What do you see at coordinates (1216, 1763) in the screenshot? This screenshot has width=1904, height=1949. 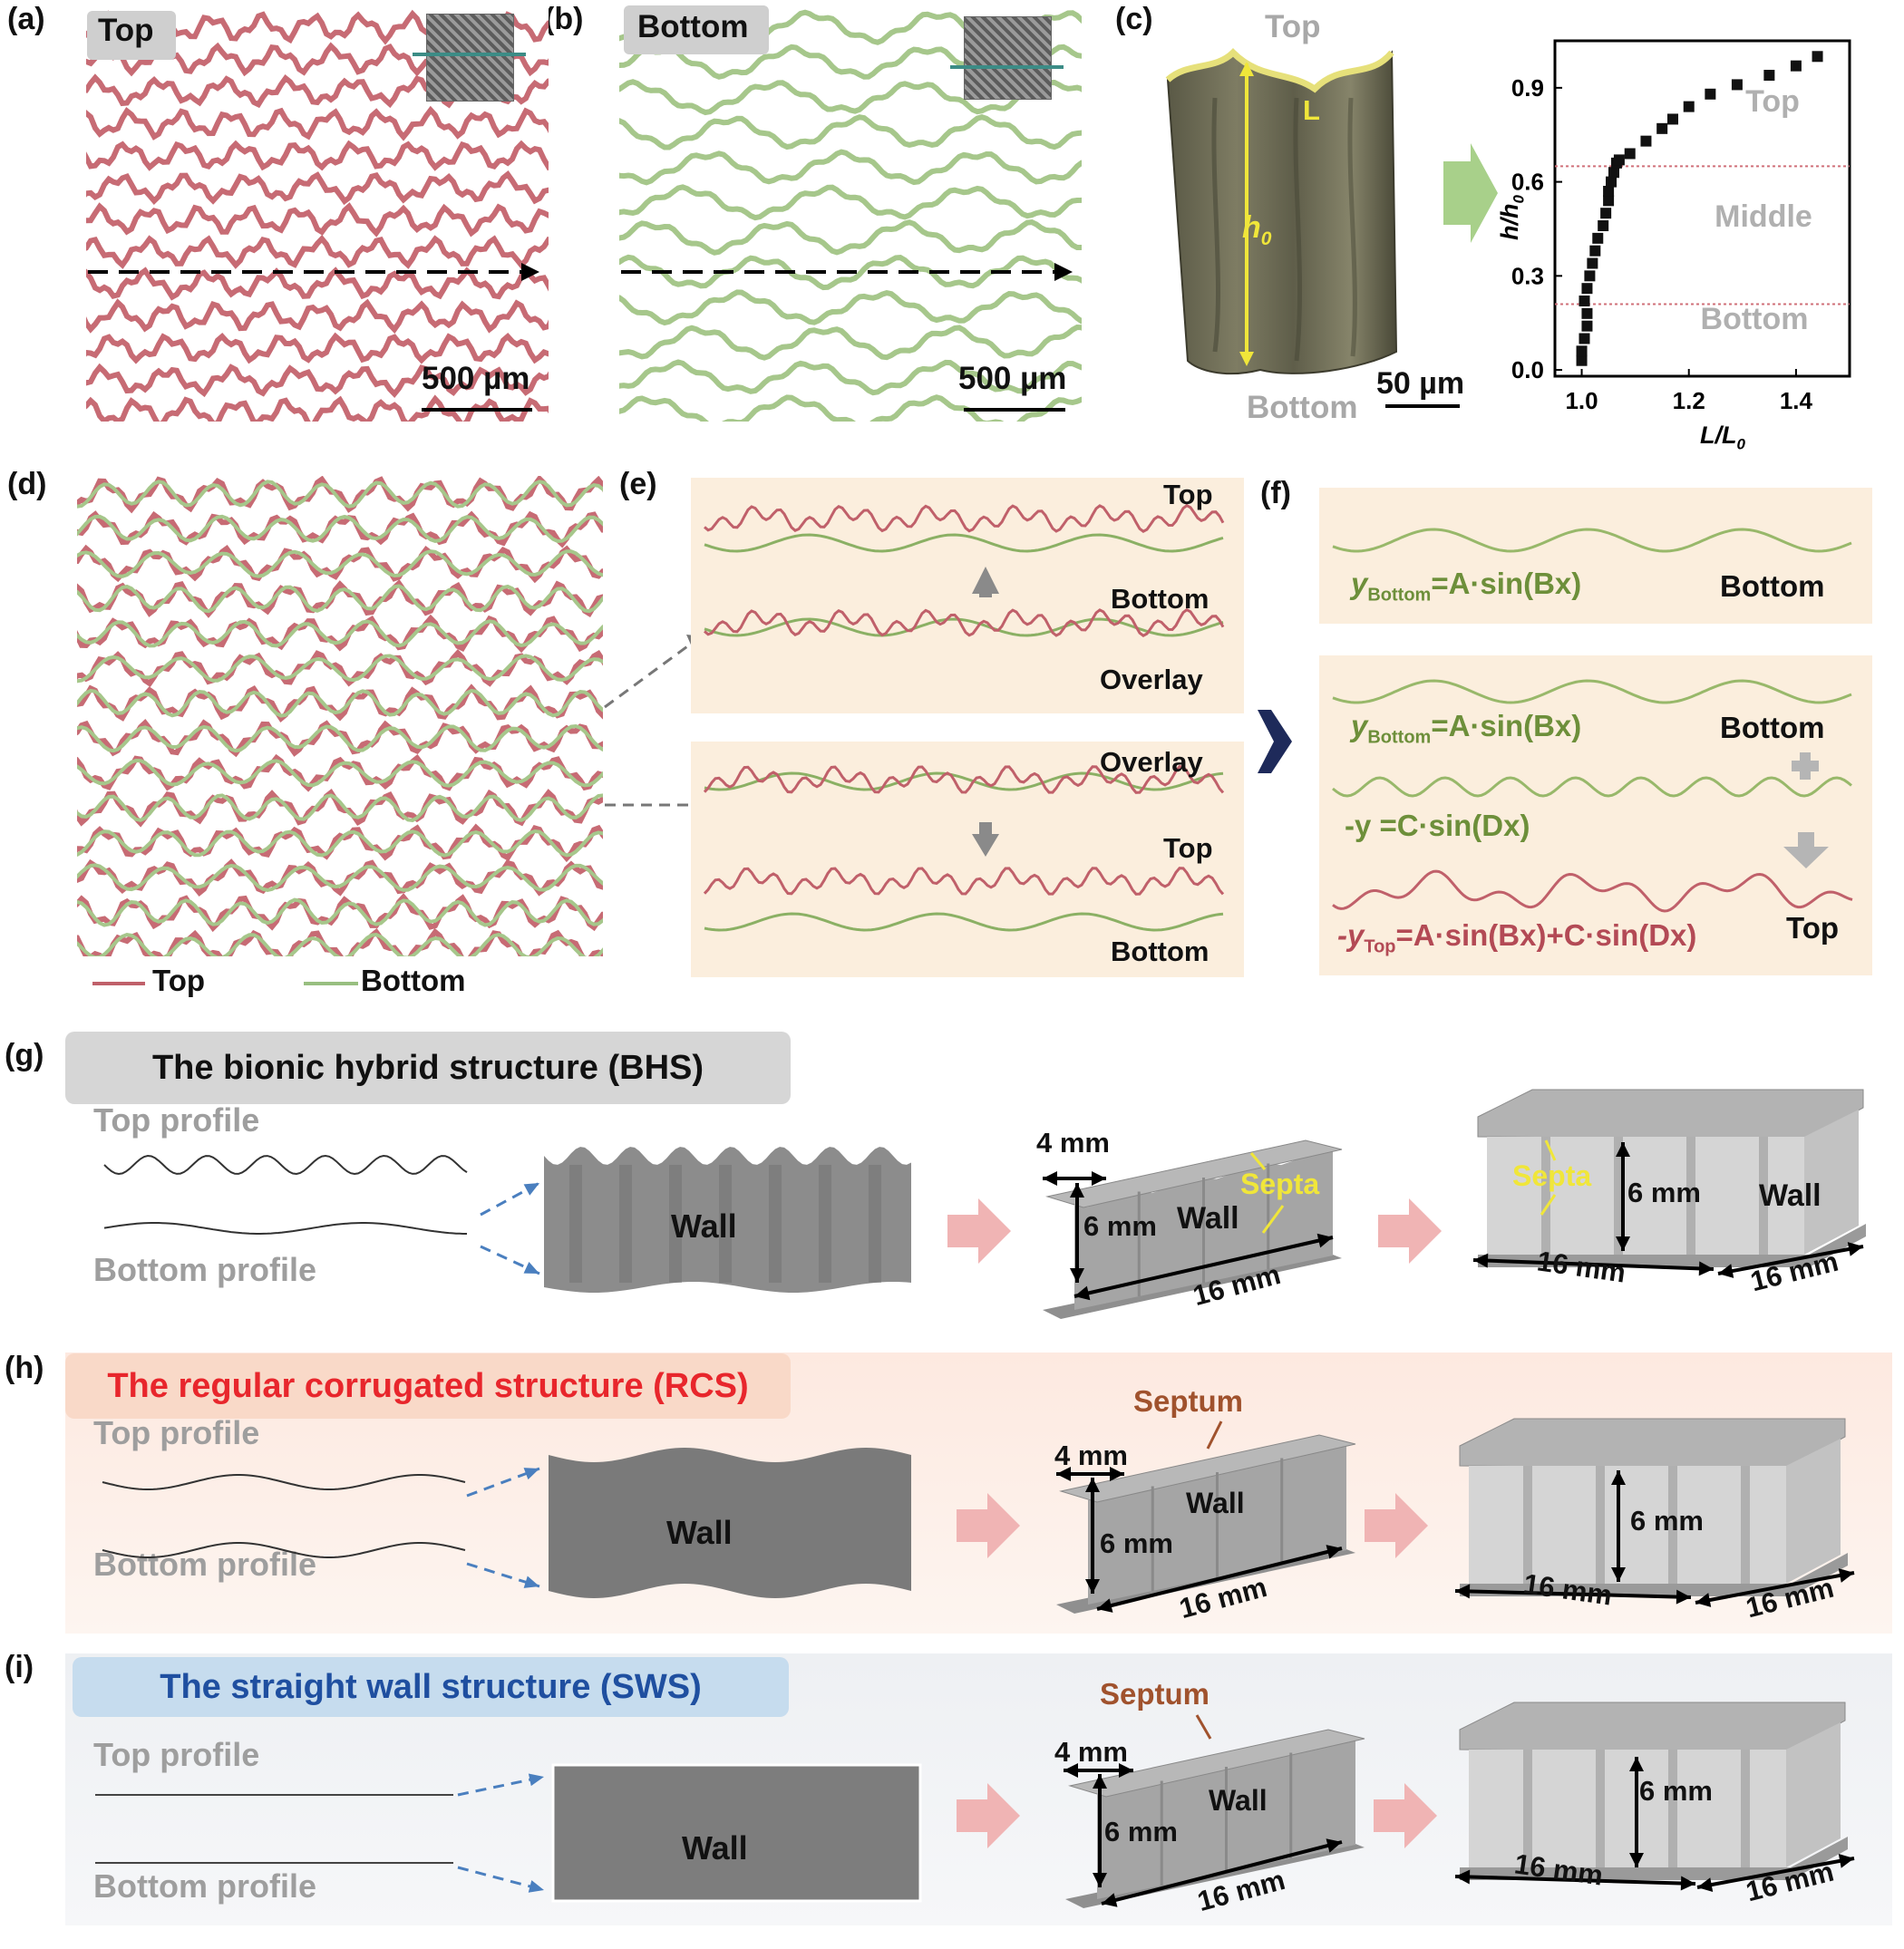 I see `beam-top-flange` at bounding box center [1216, 1763].